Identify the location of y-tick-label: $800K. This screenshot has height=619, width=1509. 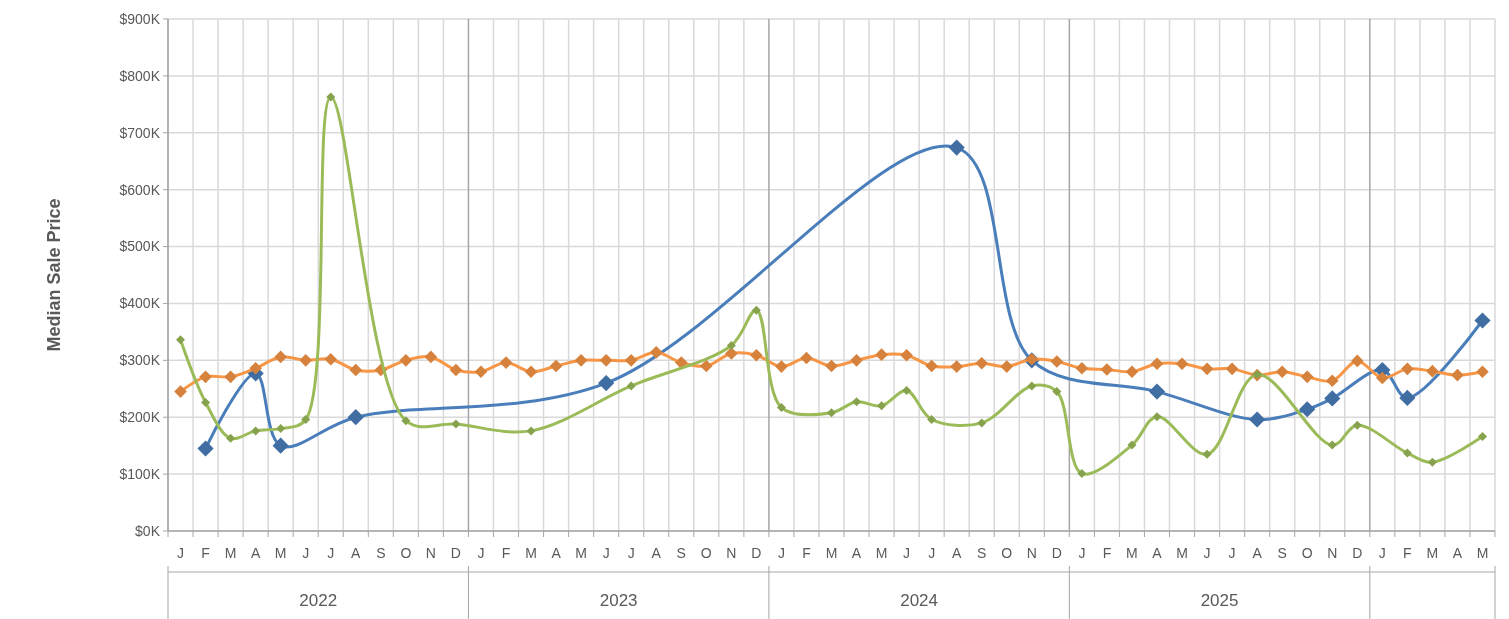
(140, 75).